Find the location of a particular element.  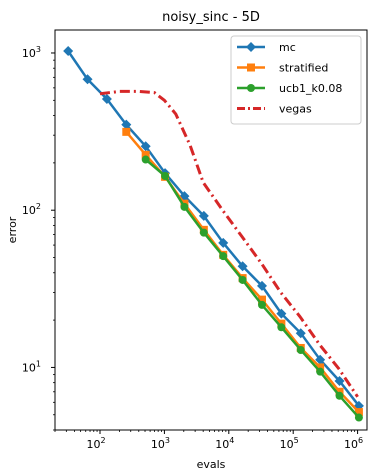

y-axis-label: error is located at coordinates (12, 229).